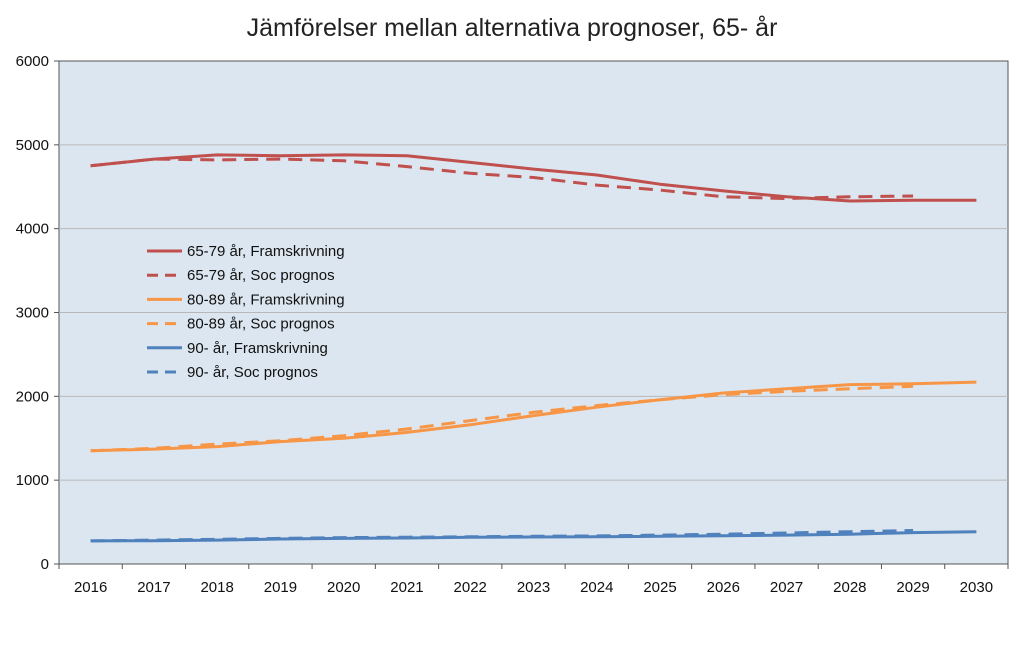  I want to click on y-tick-label: 4000, so click(32, 229).